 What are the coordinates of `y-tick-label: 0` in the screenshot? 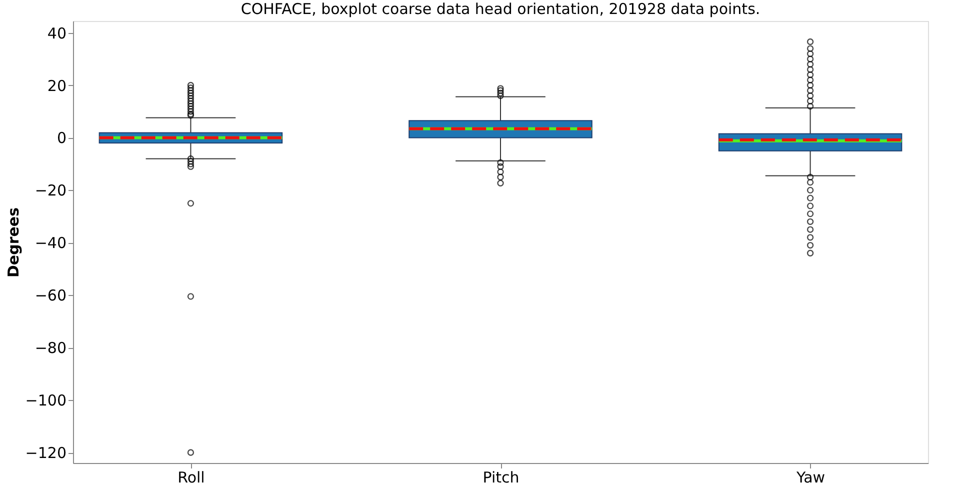 It's located at (61, 138).